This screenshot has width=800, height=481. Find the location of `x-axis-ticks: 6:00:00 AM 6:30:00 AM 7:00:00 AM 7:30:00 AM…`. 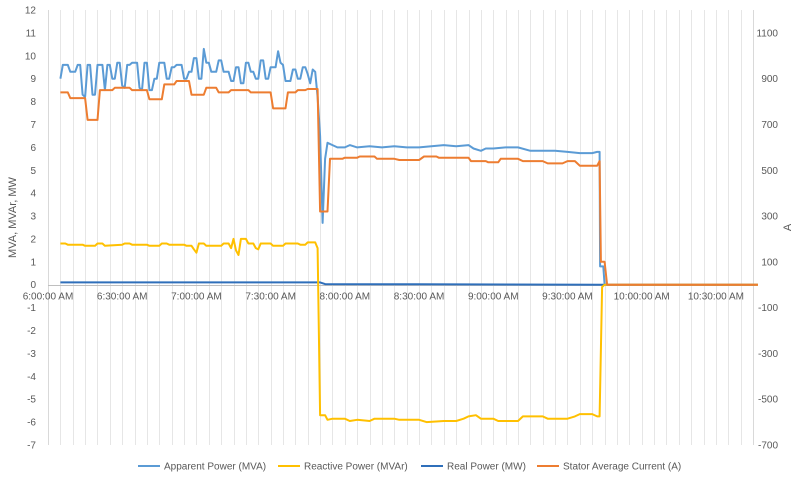

x-axis-ticks: 6:00:00 AM 6:30:00 AM 7:00:00 AM 7:30:00 AM… is located at coordinates (383, 297).